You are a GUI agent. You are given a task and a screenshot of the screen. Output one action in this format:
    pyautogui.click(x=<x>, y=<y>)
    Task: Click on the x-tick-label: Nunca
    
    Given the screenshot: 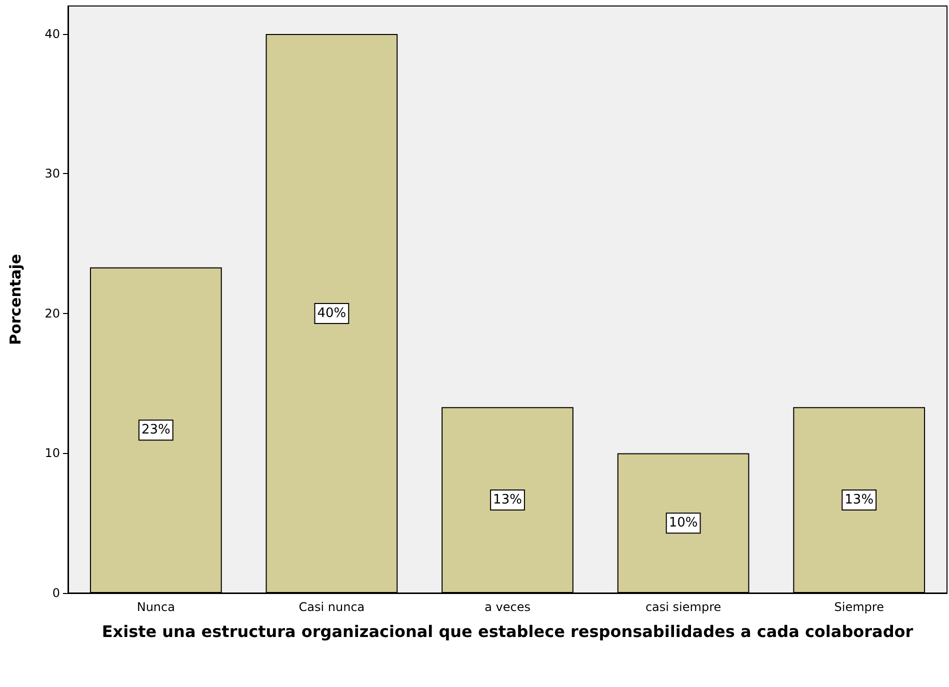 What is the action you would take?
    pyautogui.click(x=155, y=607)
    